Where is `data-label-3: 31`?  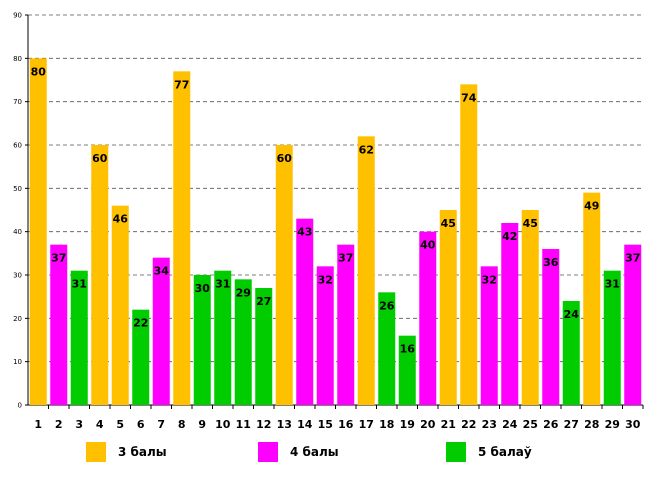
data-label-3: 31 is located at coordinates (79, 284).